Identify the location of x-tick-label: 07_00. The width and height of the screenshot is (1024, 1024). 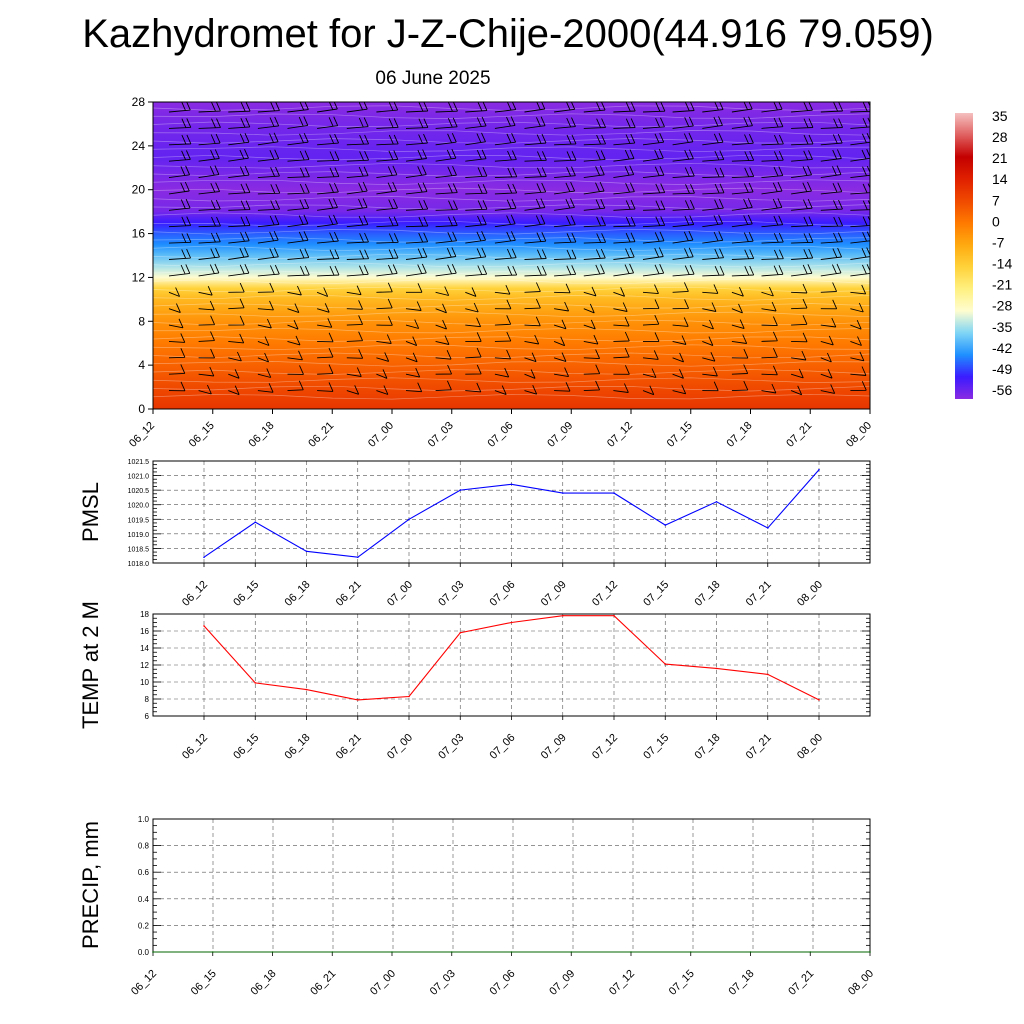
(400, 594).